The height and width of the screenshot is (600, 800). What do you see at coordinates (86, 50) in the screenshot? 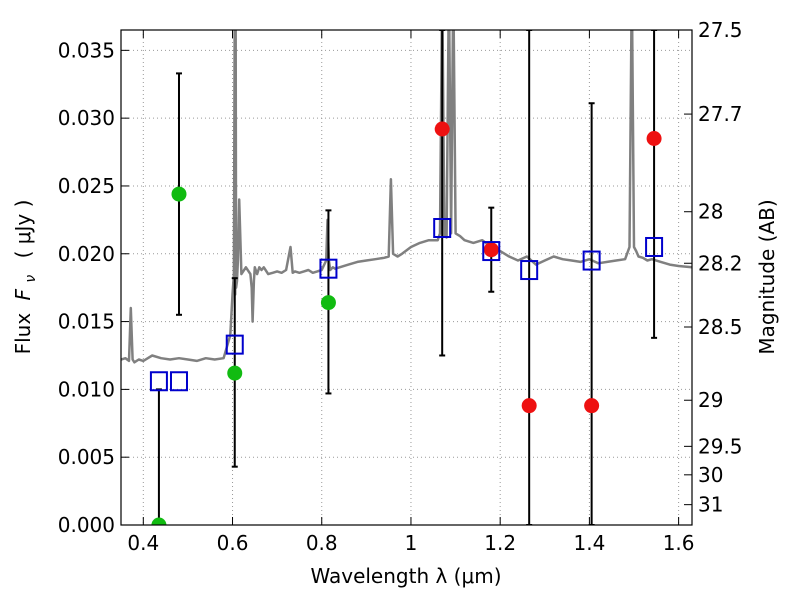
I see `y-tick-label-7: 0.035` at bounding box center [86, 50].